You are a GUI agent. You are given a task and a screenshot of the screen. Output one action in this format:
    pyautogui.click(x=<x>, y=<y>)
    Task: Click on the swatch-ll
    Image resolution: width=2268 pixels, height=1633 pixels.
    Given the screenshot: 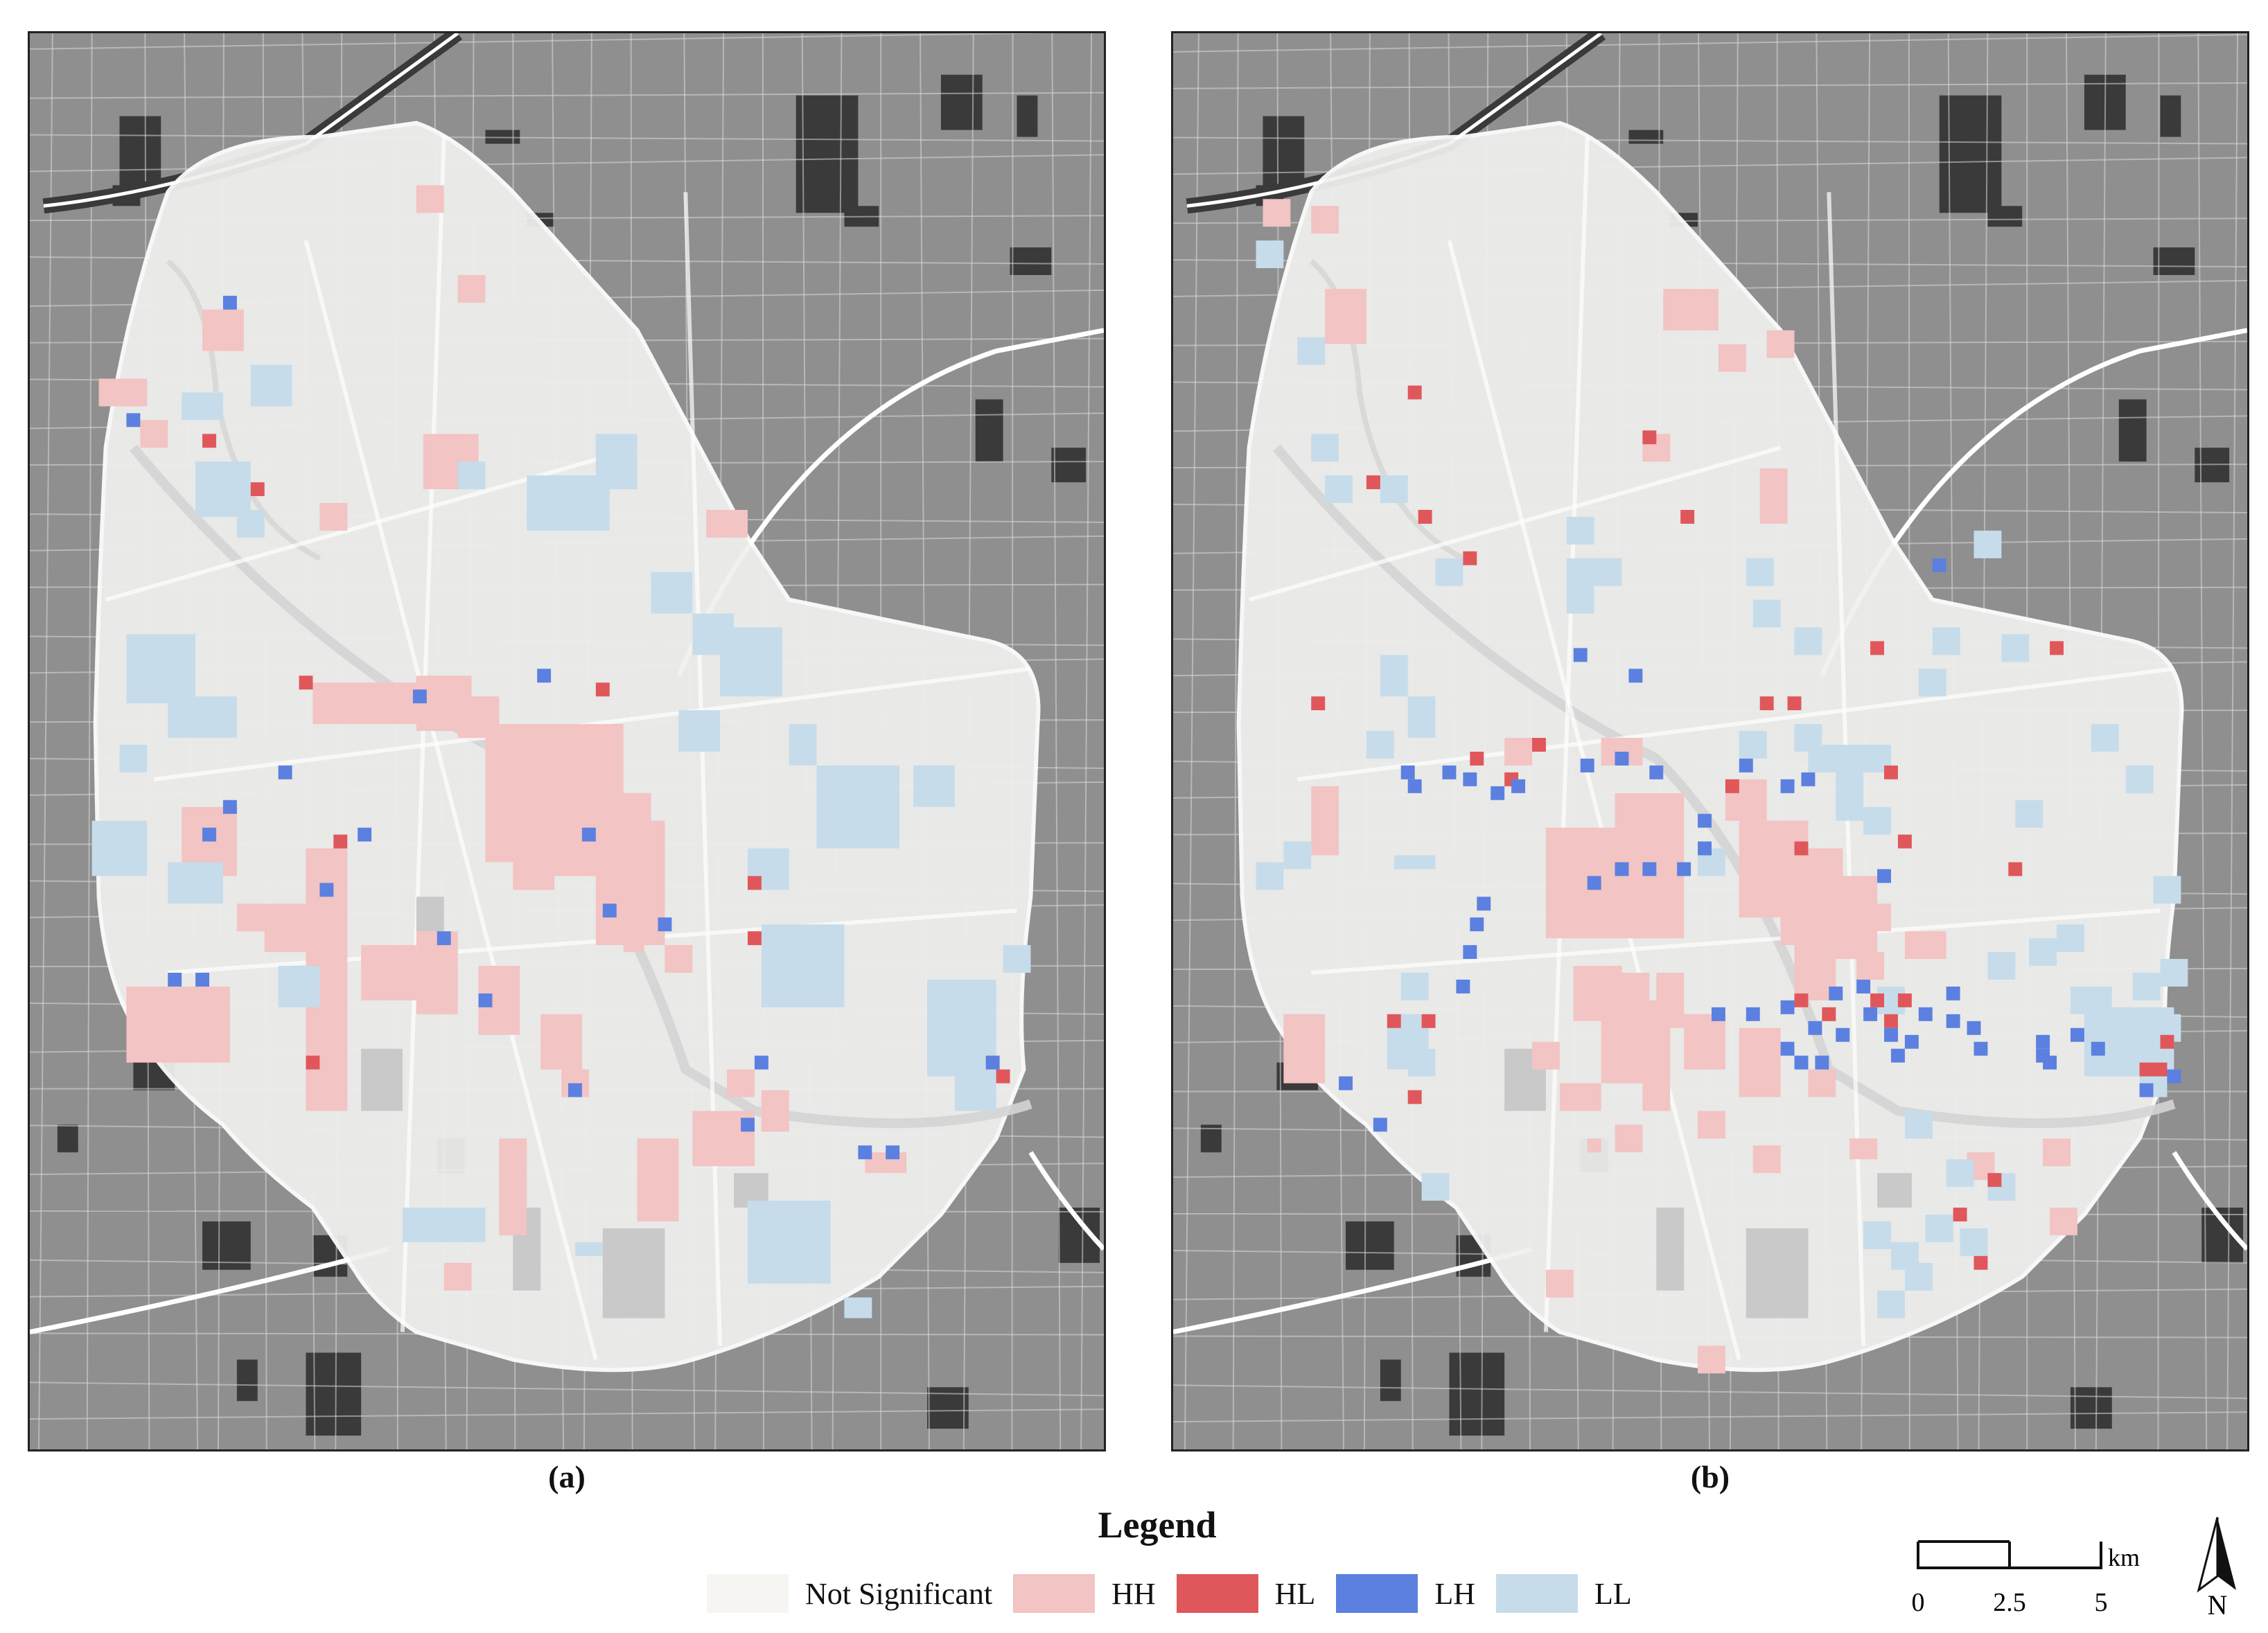 What is the action you would take?
    pyautogui.click(x=1536, y=1593)
    